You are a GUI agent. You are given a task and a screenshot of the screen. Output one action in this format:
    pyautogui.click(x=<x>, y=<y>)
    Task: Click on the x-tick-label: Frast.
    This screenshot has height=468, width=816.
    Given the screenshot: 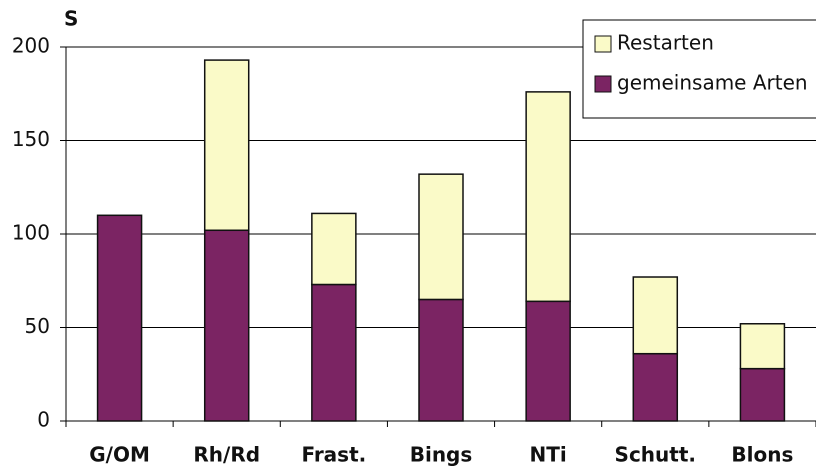 What is the action you would take?
    pyautogui.click(x=333, y=455)
    